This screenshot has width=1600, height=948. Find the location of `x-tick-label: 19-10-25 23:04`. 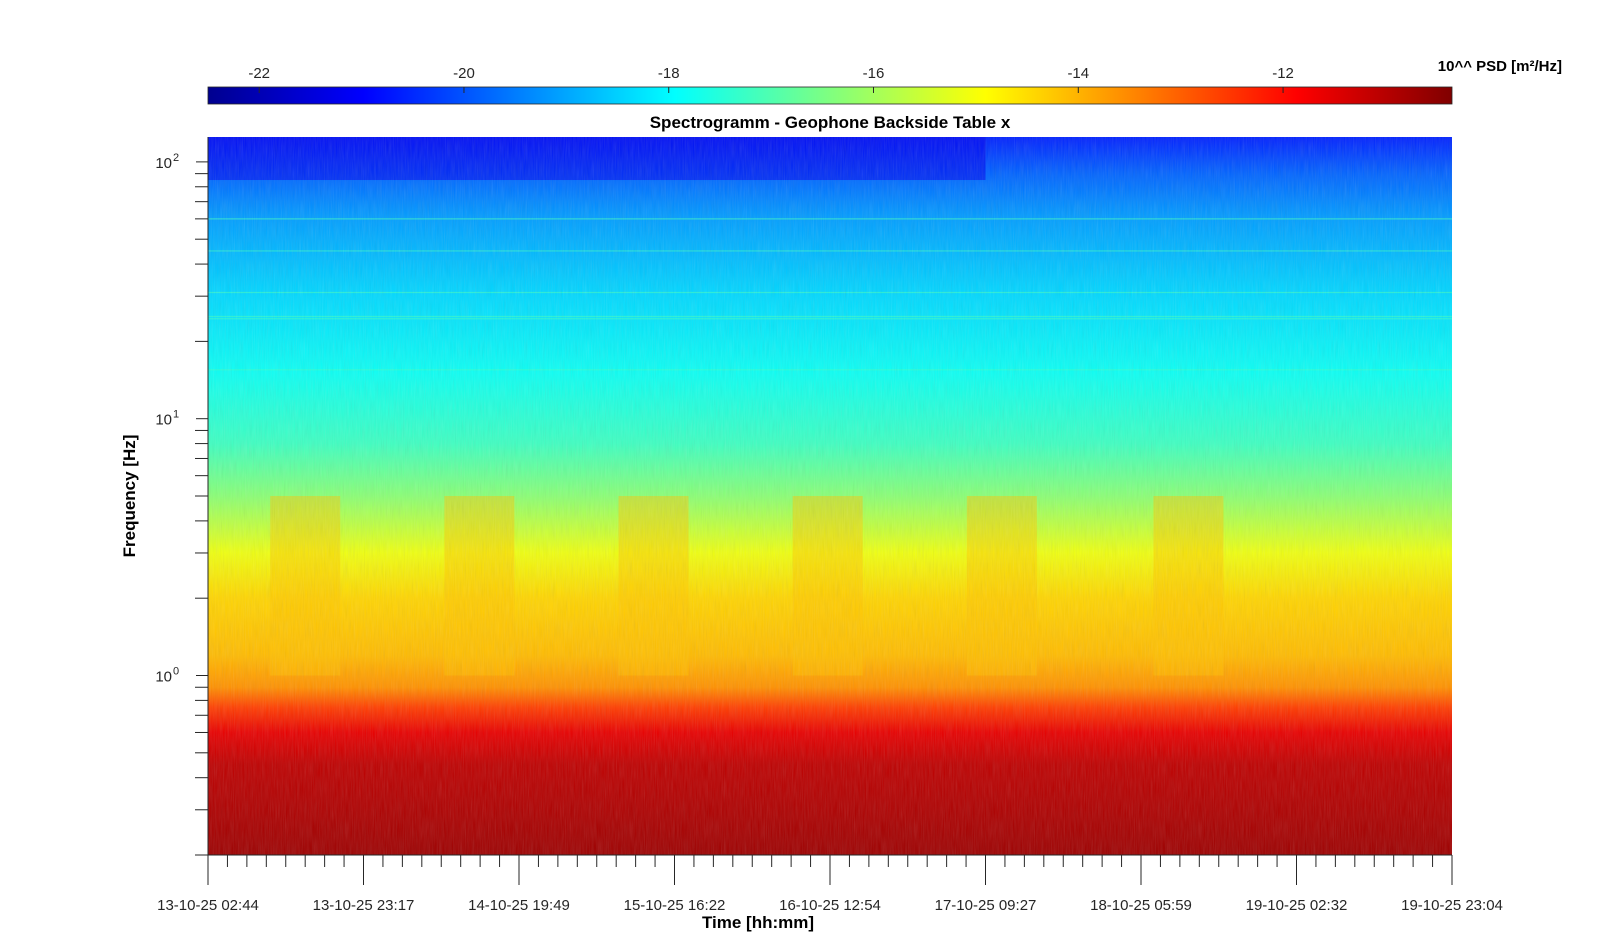

x-tick-label: 19-10-25 23:04 is located at coordinates (1452, 905).